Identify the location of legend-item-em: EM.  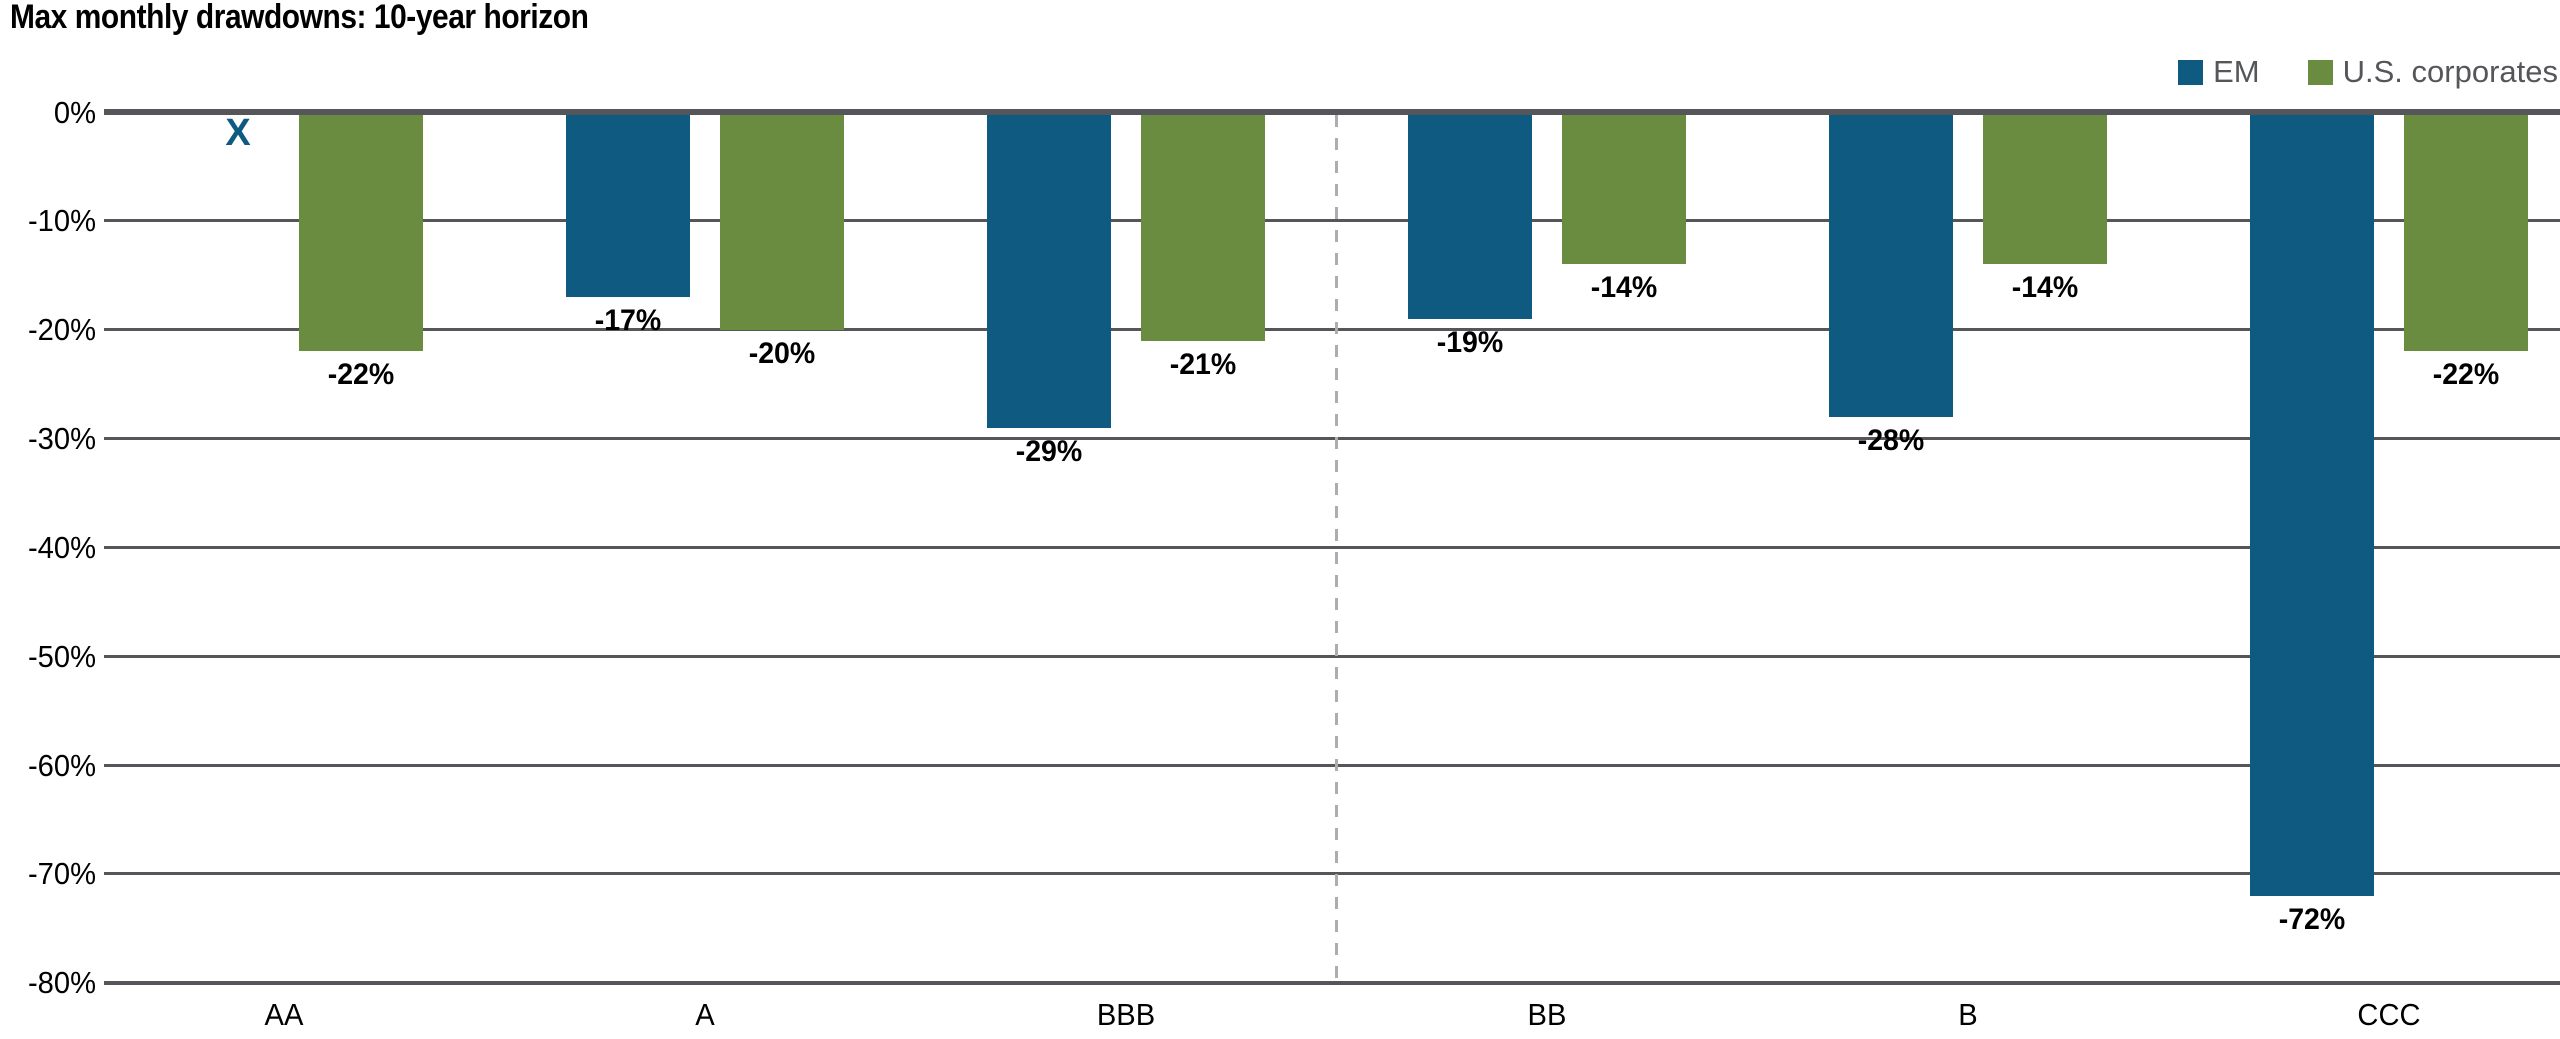
(2219, 72).